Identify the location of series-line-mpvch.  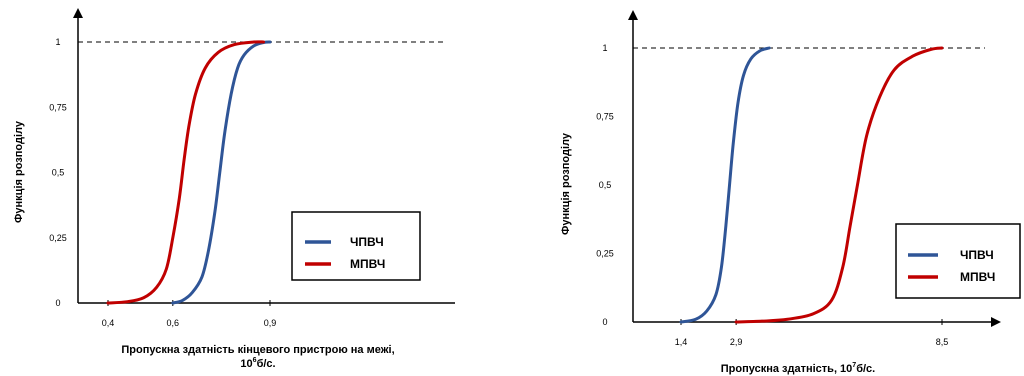
(186, 172).